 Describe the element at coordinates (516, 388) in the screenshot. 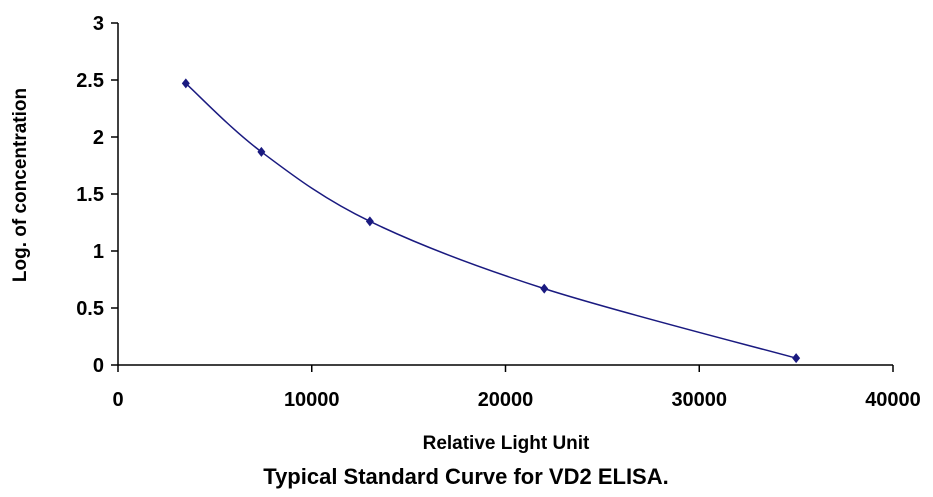

I see `x-axis-ticks: 0 10000 20000 30000 40000` at that location.